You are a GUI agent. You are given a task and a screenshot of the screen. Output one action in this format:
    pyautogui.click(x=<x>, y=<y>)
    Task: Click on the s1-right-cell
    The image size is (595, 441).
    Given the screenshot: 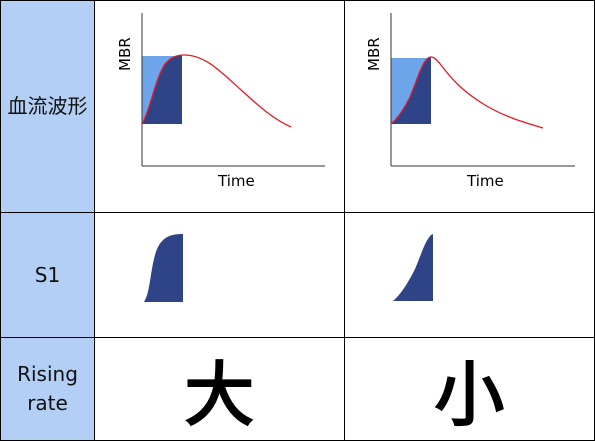 What is the action you would take?
    pyautogui.click(x=469, y=275)
    